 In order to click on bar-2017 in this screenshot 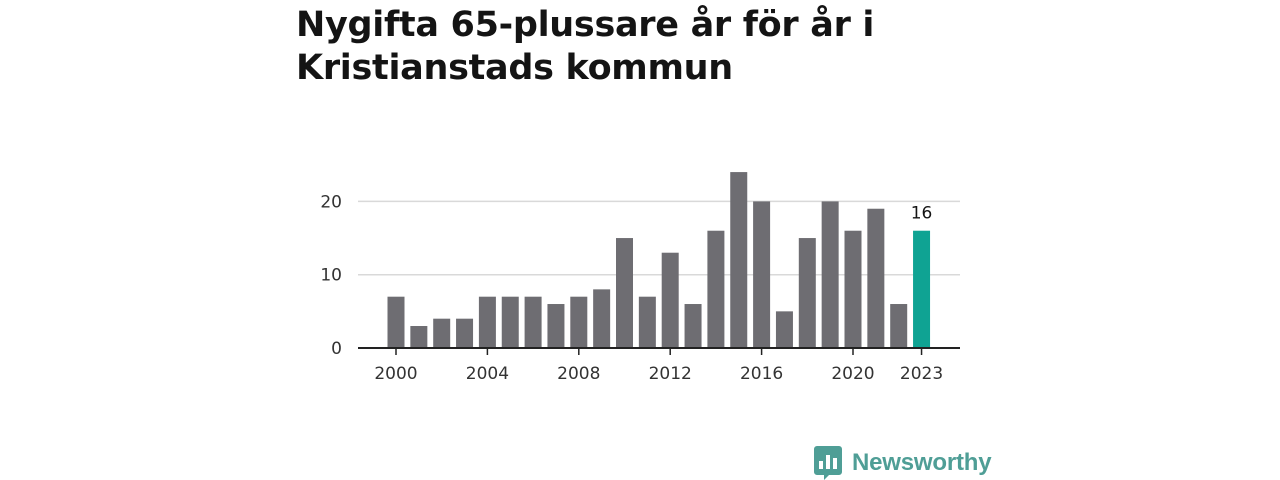, I will do `click(784, 329)`.